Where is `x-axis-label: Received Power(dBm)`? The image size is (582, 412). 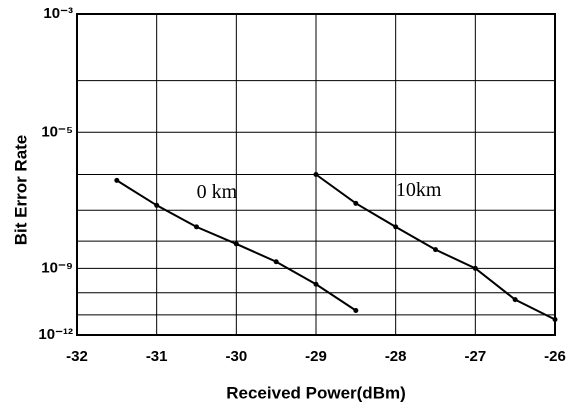
x-axis-label: Received Power(dBm) is located at coordinates (316, 392).